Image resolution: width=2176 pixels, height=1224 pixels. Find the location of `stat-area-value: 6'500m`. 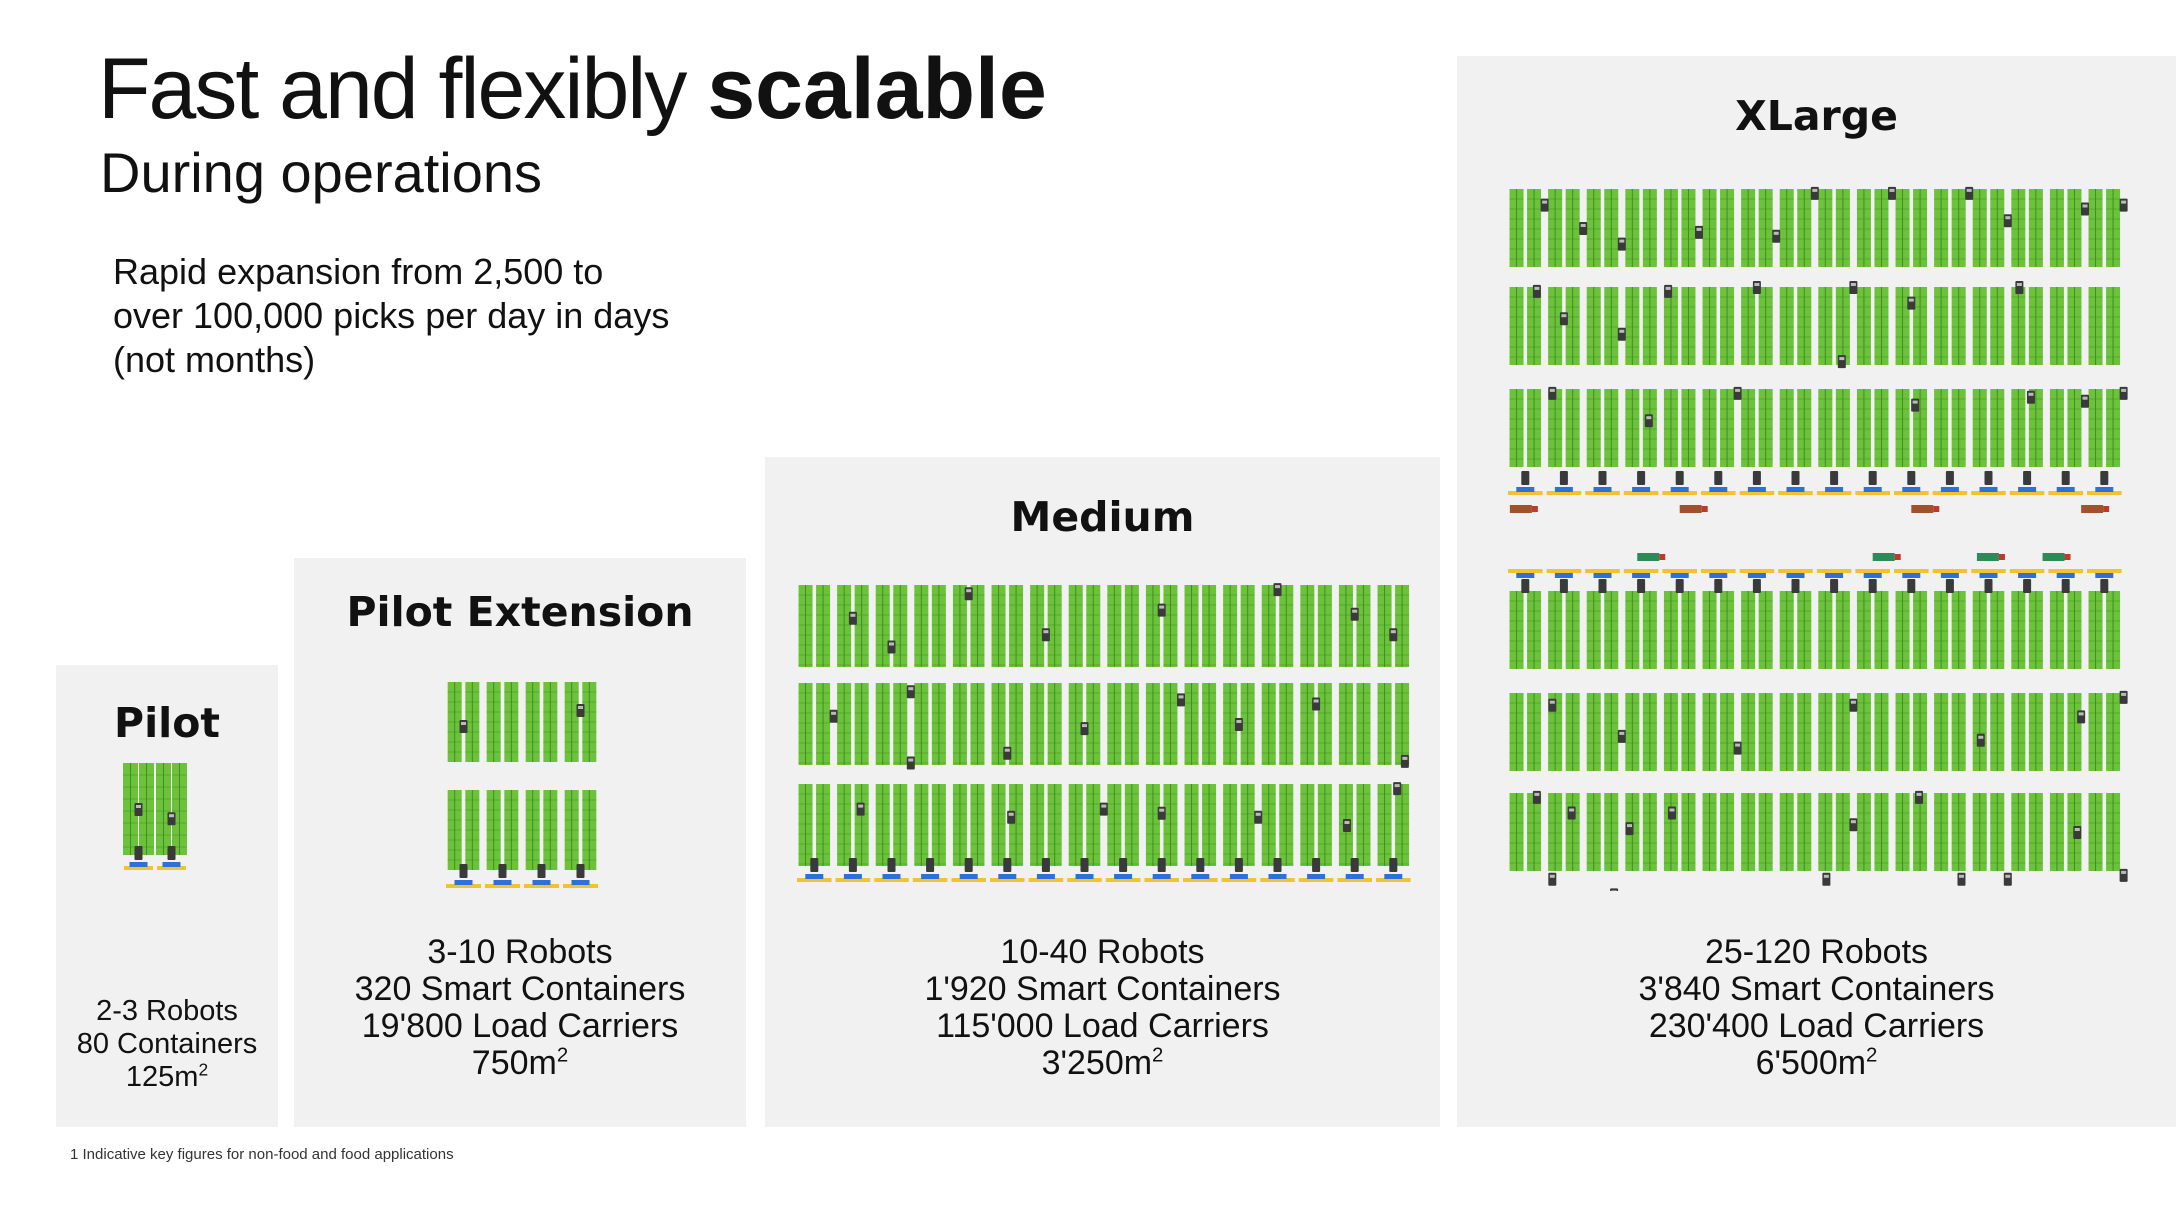

stat-area-value: 6'500m is located at coordinates (1811, 1063).